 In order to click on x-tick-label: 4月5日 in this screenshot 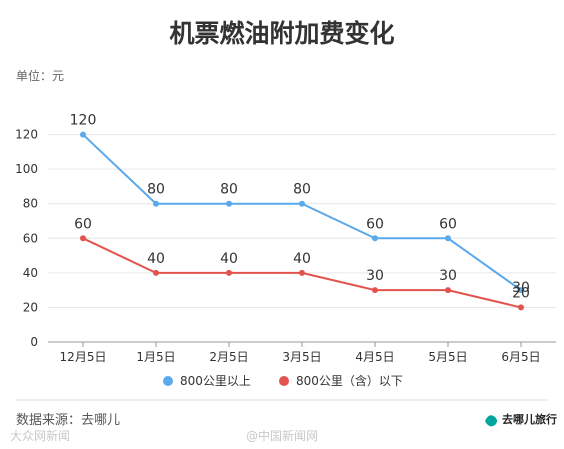, I will do `click(374, 357)`.